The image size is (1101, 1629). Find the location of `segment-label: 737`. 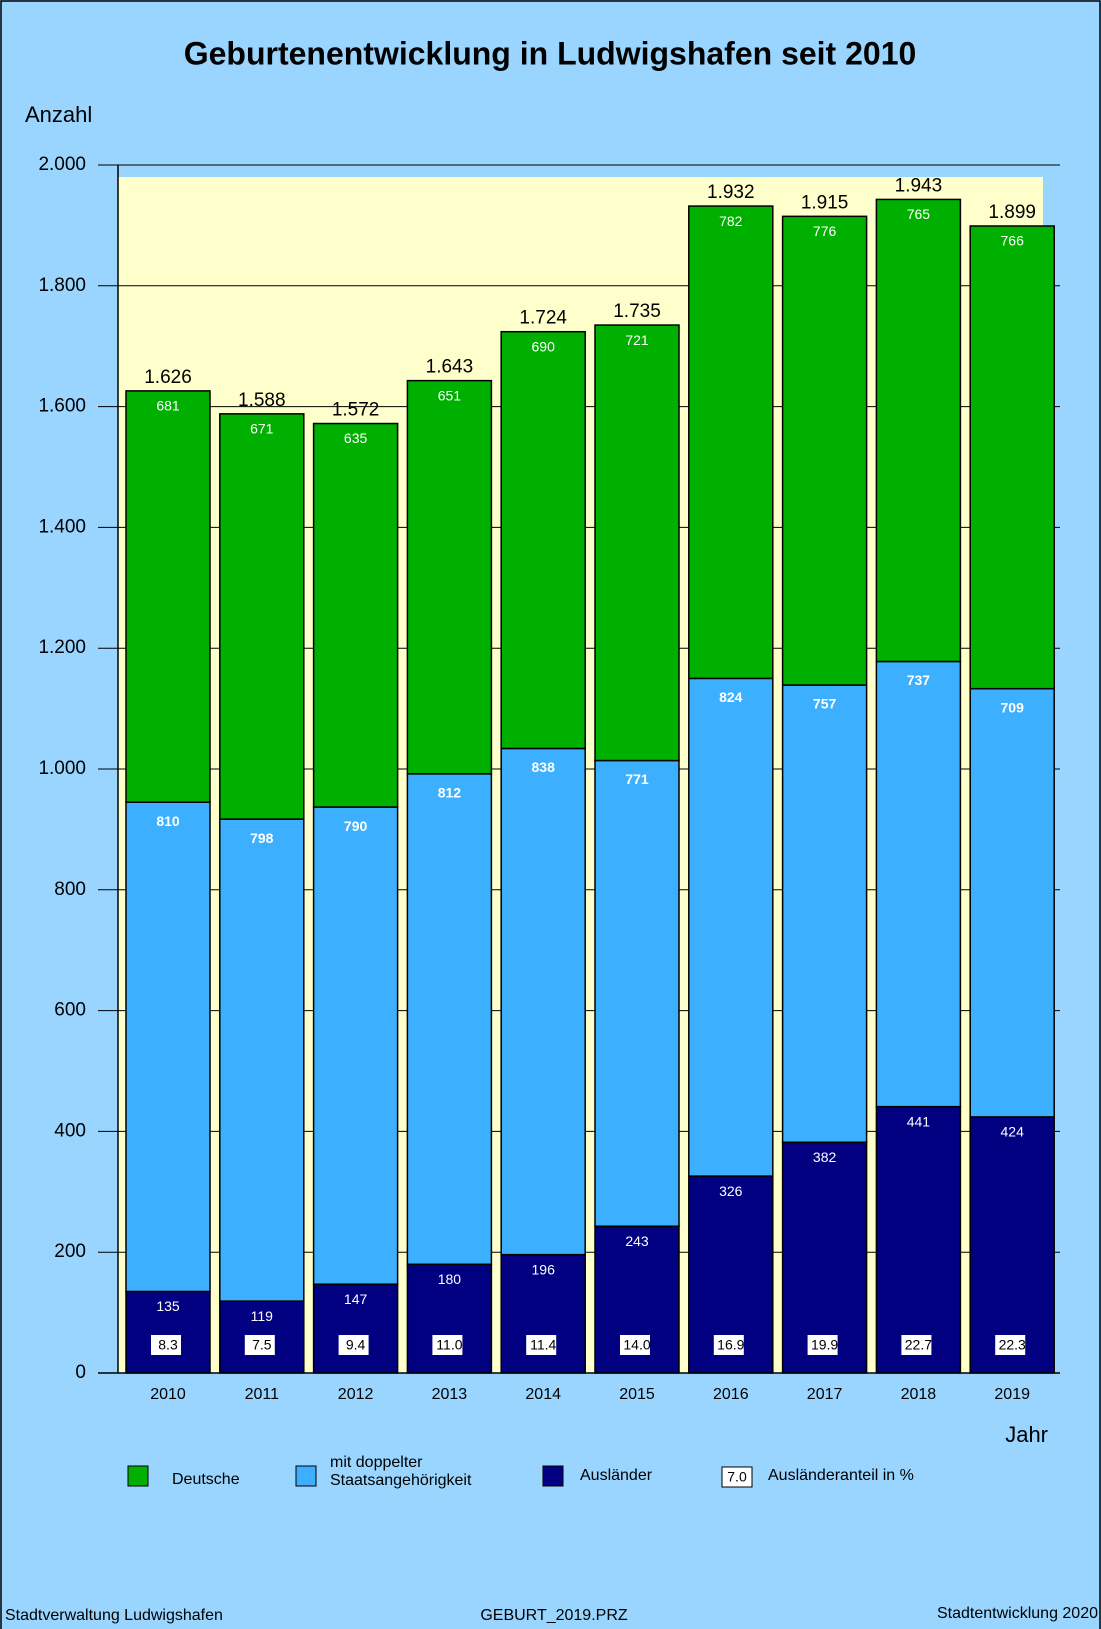

segment-label: 737 is located at coordinates (919, 680).